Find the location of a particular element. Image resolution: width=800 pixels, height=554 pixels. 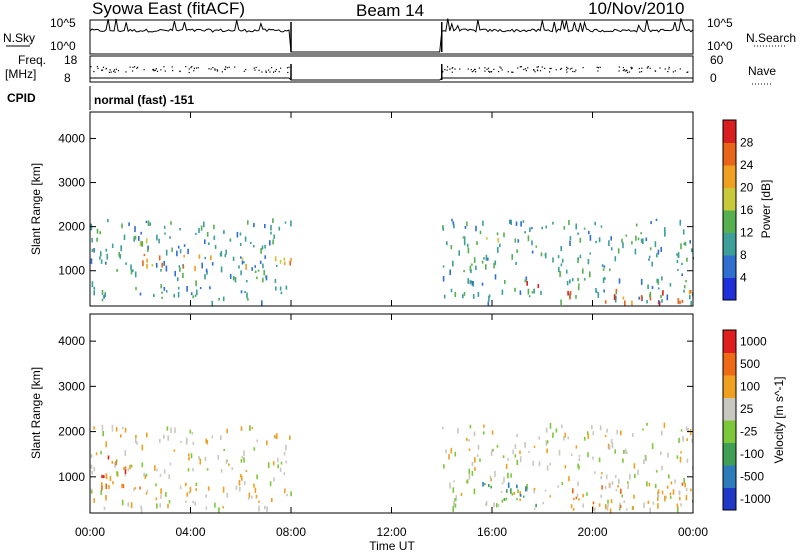

colorbar-frame is located at coordinates (729, 210).